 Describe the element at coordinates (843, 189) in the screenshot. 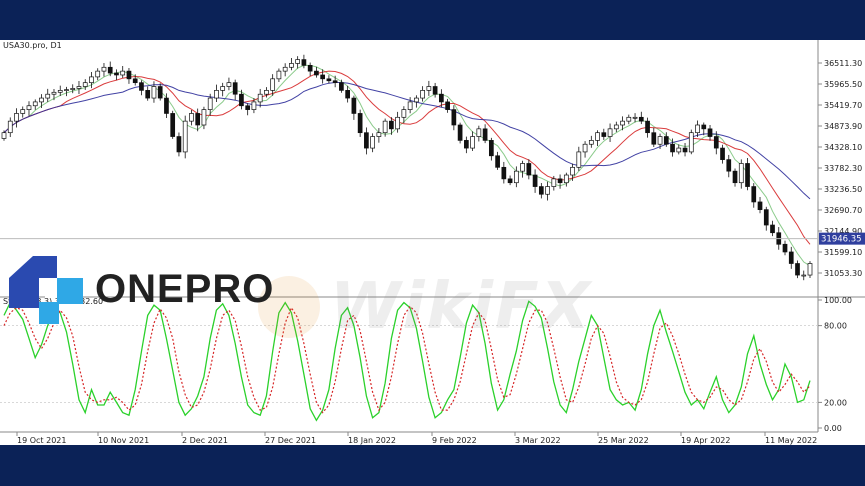

I see `price-tick-label: 33236.50` at that location.